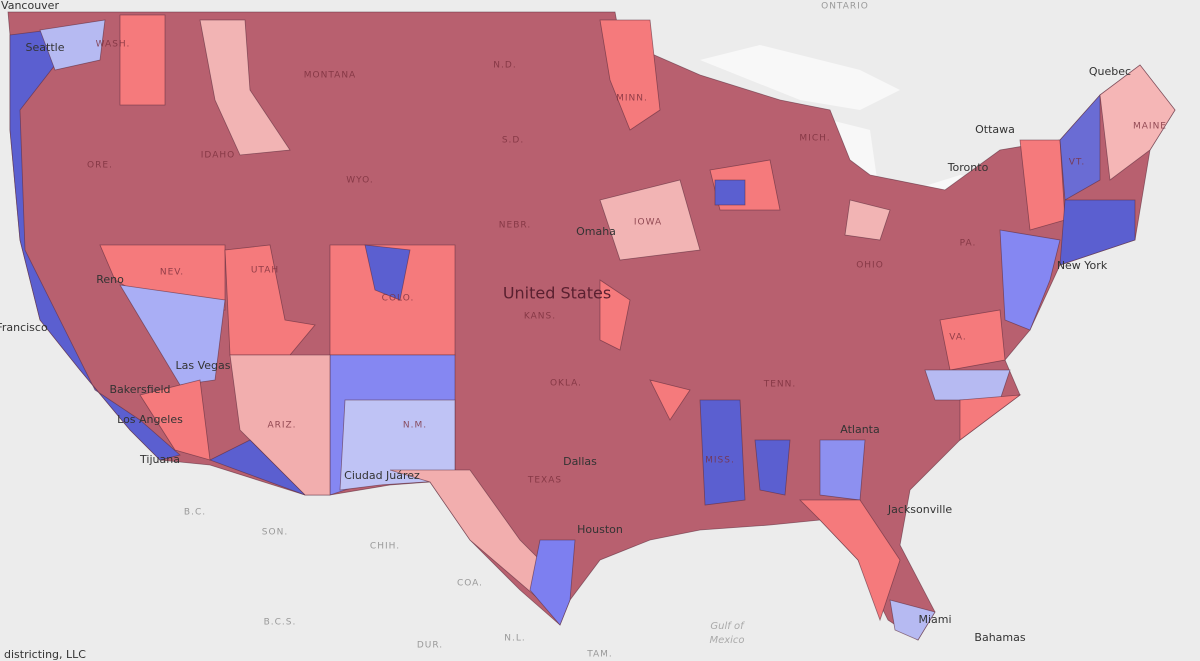  What do you see at coordinates (139, 389) in the screenshot?
I see `place-label: Bakersfield` at bounding box center [139, 389].